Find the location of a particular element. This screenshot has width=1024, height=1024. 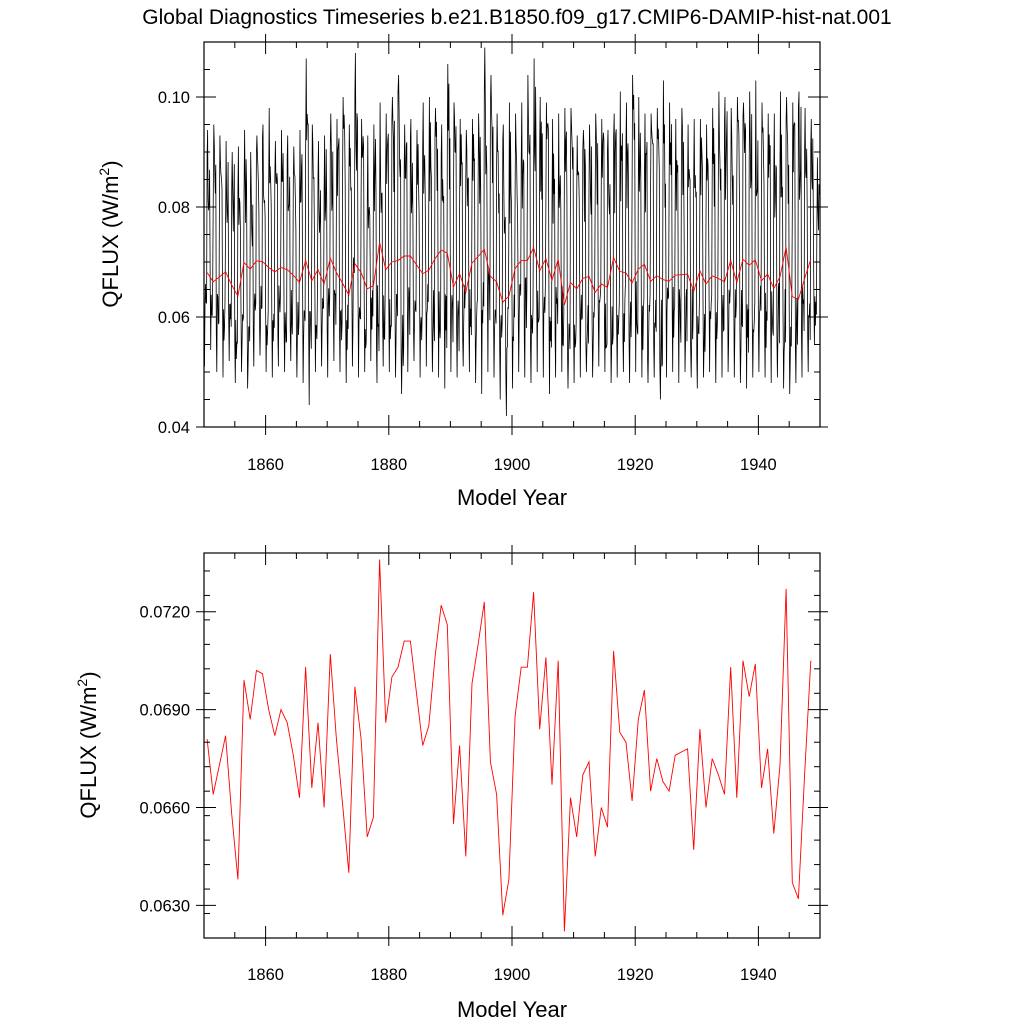

annual-mean-line is located at coordinates (509, 274).